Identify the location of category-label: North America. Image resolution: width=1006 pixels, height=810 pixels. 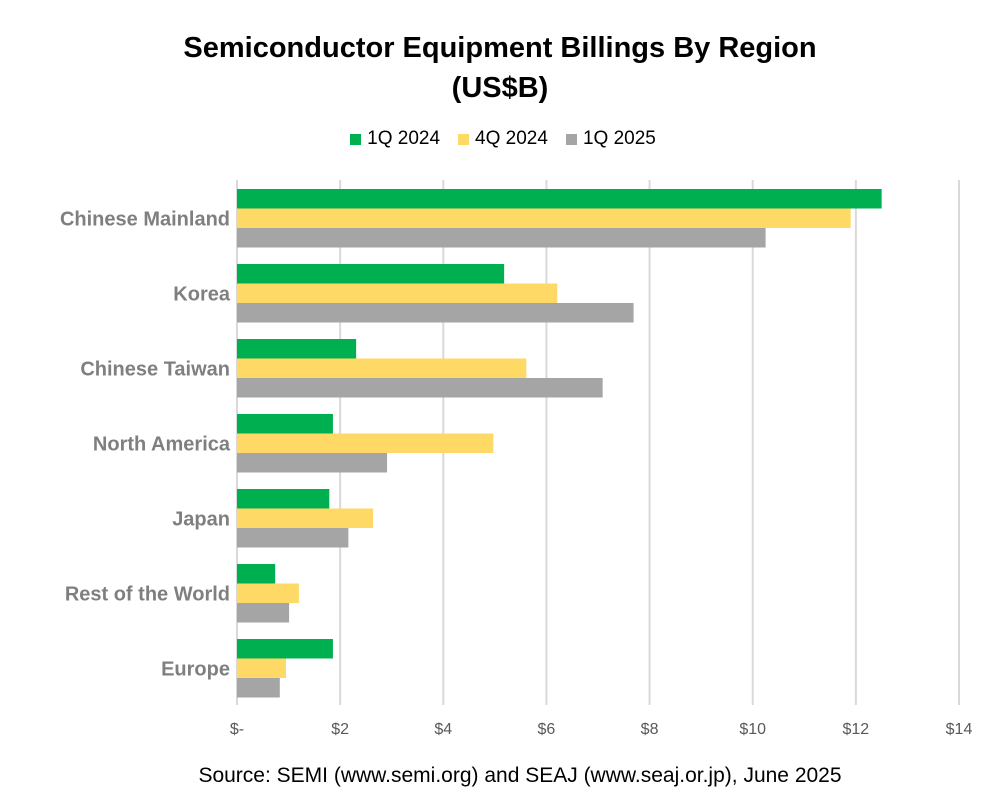
(162, 444).